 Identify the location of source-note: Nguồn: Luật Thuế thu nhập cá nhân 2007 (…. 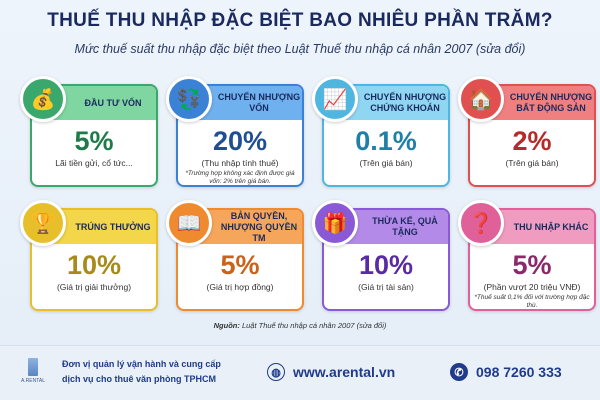
(300, 325).